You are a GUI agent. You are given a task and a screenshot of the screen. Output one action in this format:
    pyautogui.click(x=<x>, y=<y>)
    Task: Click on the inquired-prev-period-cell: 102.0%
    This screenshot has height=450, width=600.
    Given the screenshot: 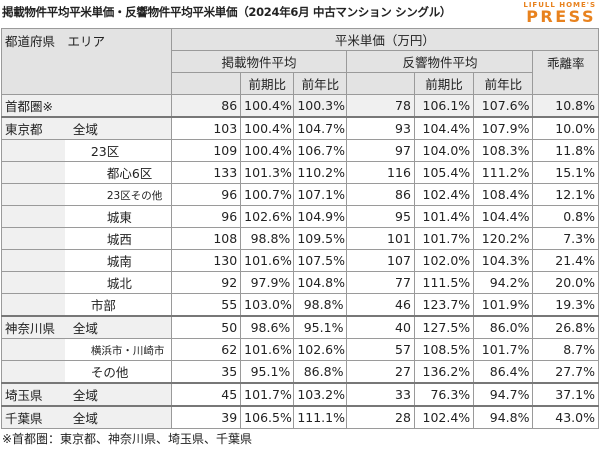 What is the action you would take?
    pyautogui.click(x=444, y=260)
    